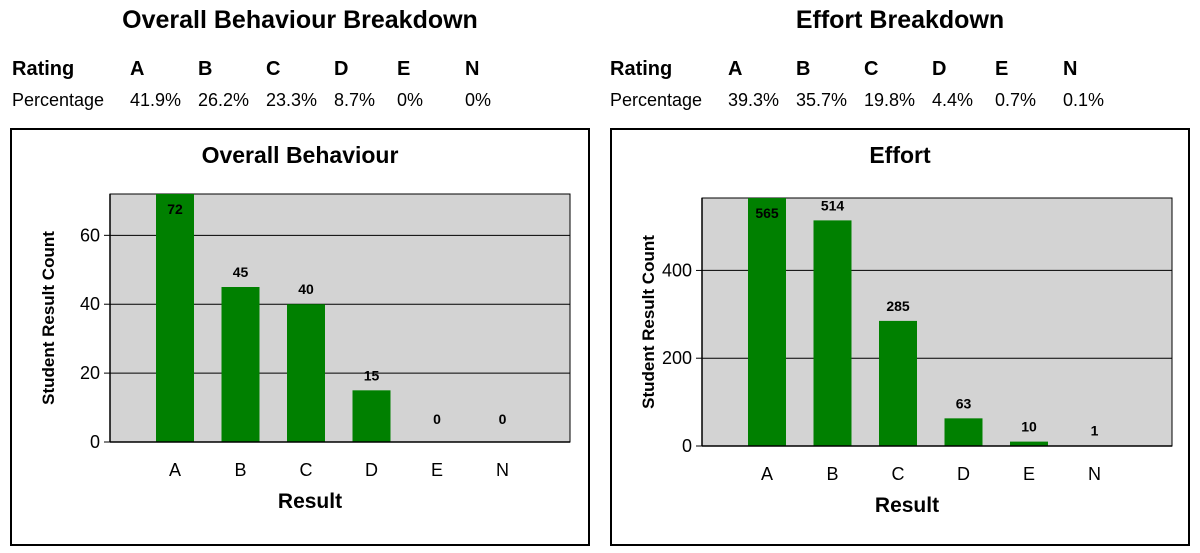 The width and height of the screenshot is (1200, 553). Describe the element at coordinates (90, 304) in the screenshot. I see `y-tick-label: 40` at that location.